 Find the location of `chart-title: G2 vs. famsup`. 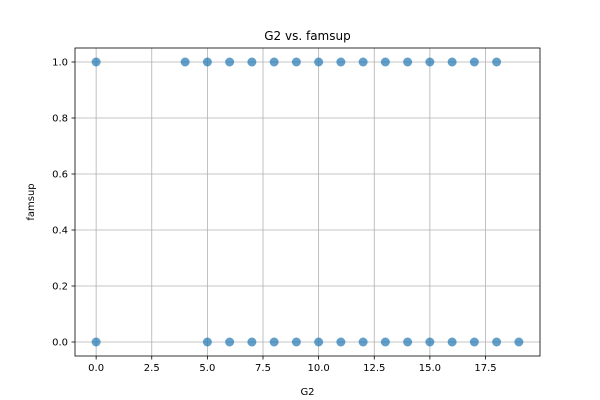

chart-title: G2 vs. famsup is located at coordinates (307, 36).